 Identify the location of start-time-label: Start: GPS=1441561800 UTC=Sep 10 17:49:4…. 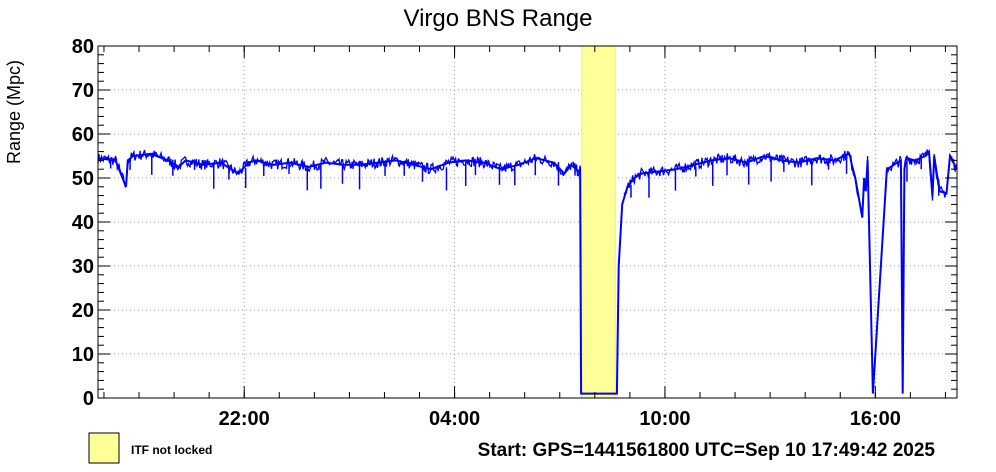
(707, 450).